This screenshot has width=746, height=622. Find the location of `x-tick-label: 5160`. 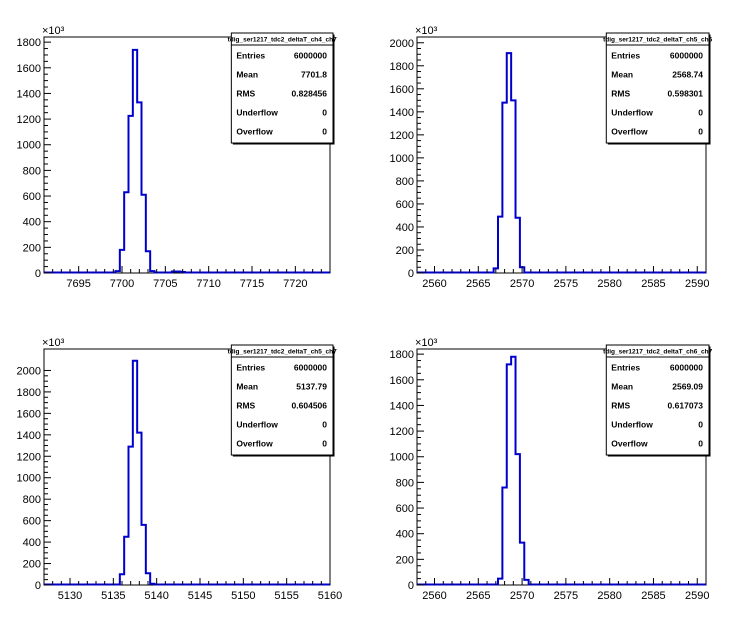

x-tick-label: 5160 is located at coordinates (330, 596).